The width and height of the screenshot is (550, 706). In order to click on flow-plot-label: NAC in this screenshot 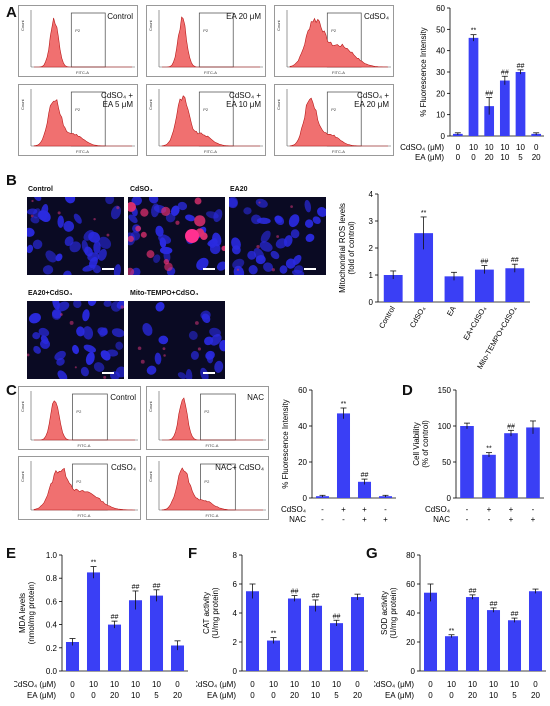, I will do `click(255, 397)`.